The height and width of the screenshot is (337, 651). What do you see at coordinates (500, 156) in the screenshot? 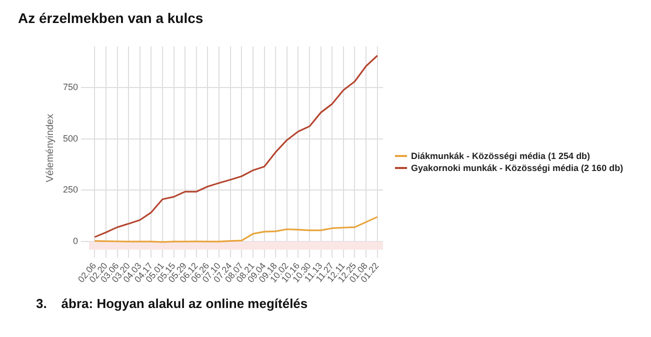
I see `legend-label: Diákmunkák - Közösségi média (1 254 db)` at bounding box center [500, 156].